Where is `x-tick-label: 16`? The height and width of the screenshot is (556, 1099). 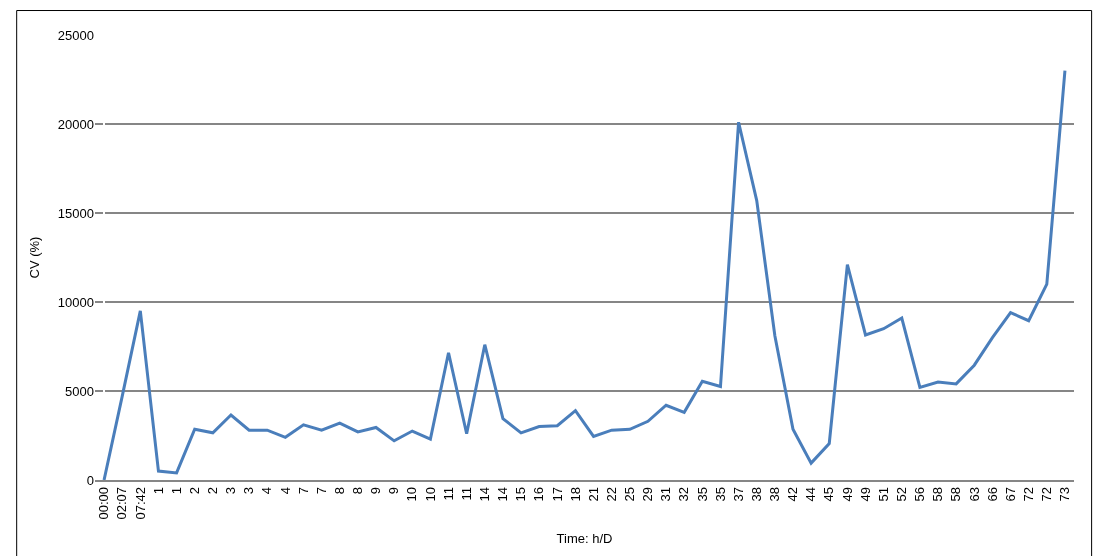 x-tick-label: 16 is located at coordinates (539, 494).